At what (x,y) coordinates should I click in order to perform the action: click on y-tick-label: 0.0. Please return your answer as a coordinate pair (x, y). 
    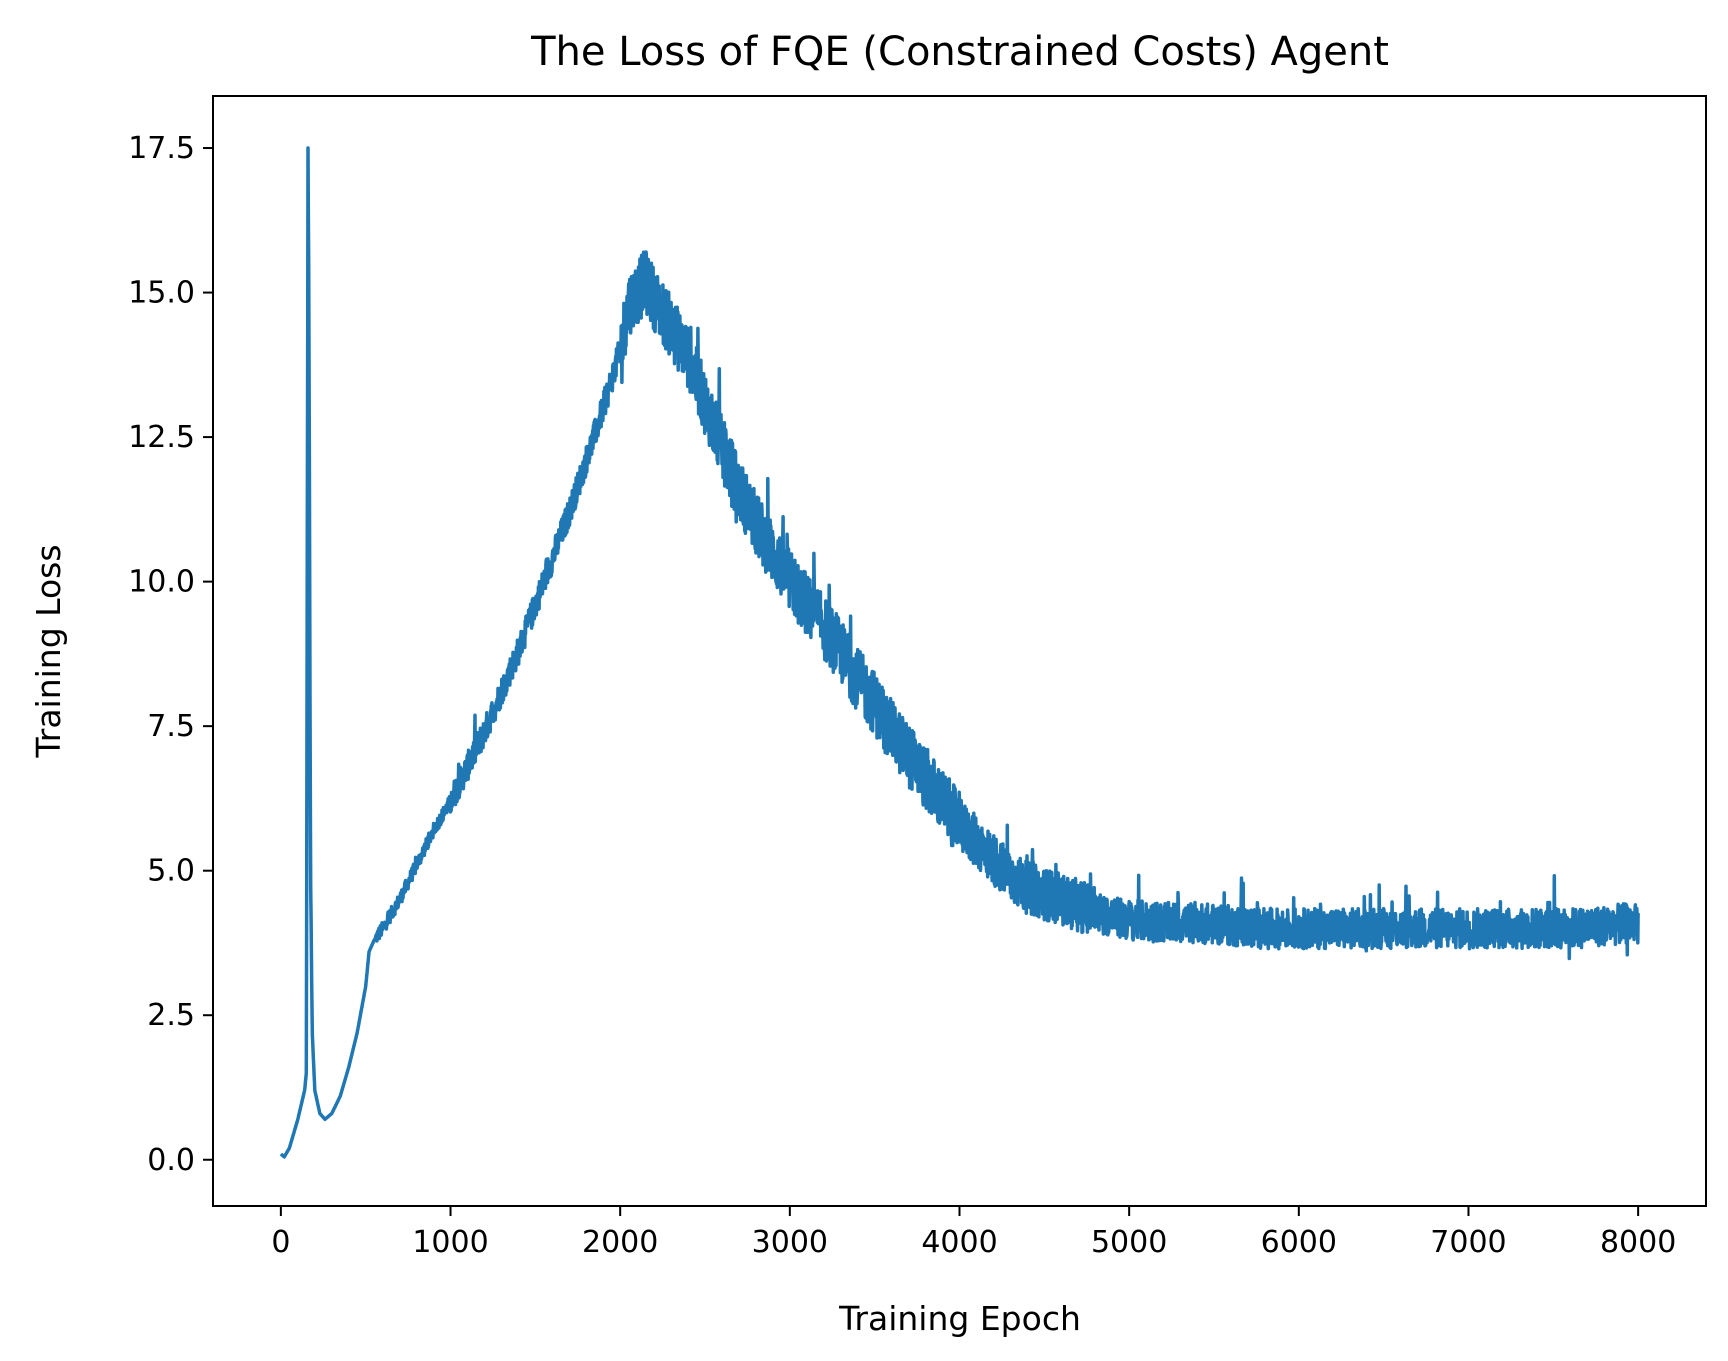
    Looking at the image, I should click on (171, 1160).